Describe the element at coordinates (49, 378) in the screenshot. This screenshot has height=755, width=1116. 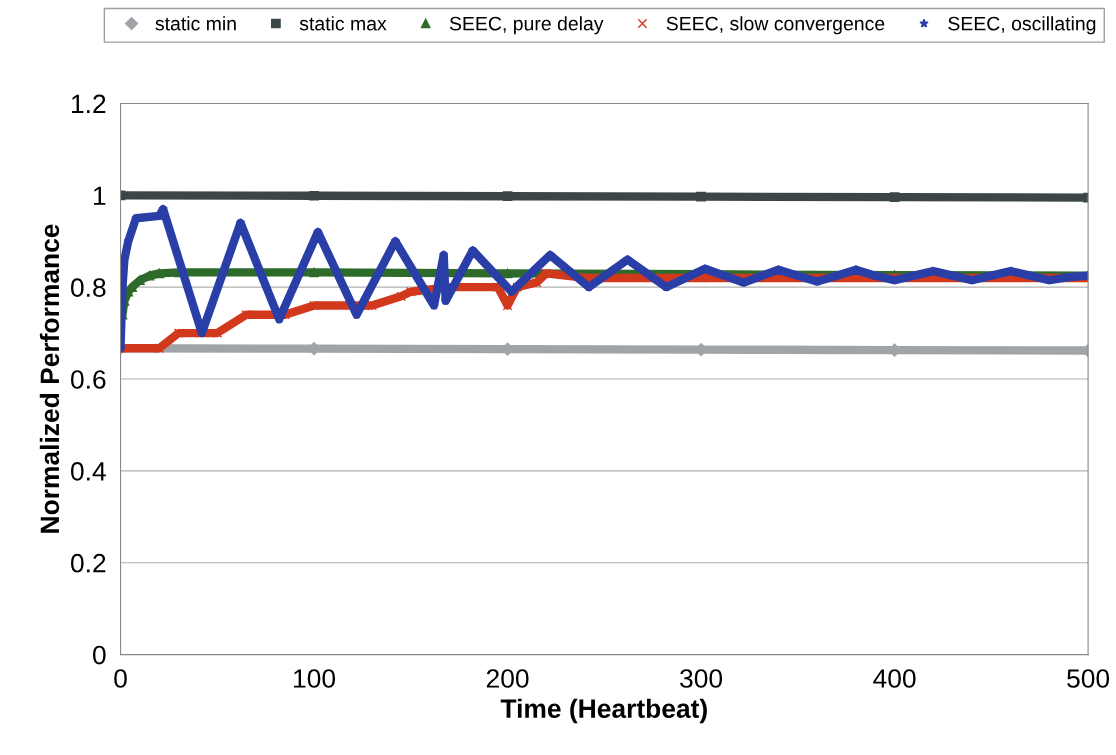
I see `y-axis-title: Normalized Performance` at that location.